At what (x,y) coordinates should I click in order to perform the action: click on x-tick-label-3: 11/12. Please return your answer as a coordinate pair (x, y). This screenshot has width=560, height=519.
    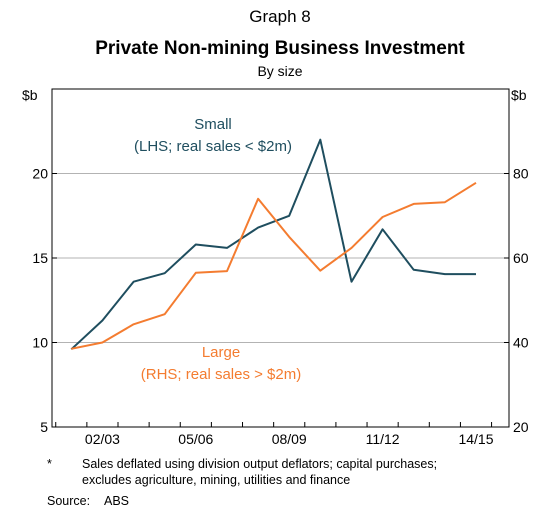
    Looking at the image, I should click on (383, 439).